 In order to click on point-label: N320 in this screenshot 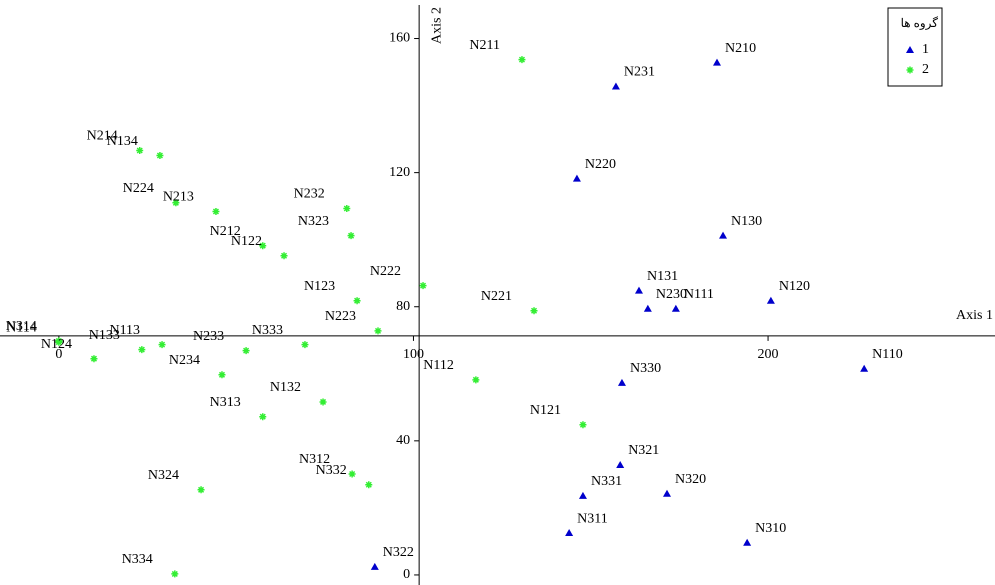, I will do `click(690, 479)`.